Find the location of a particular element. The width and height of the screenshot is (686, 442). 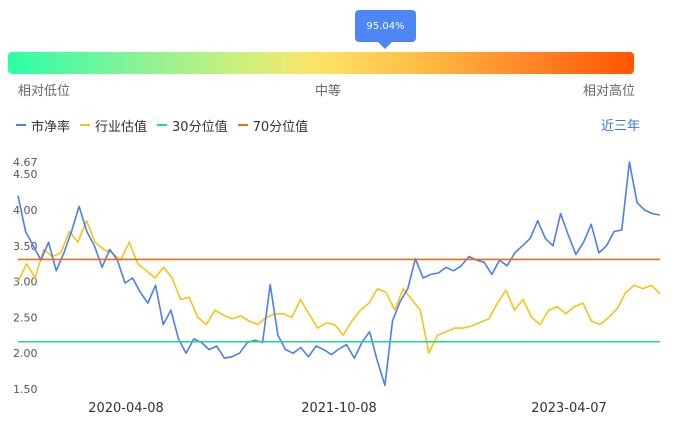

x-tick-label-2: 2023-04-07 is located at coordinates (569, 408).